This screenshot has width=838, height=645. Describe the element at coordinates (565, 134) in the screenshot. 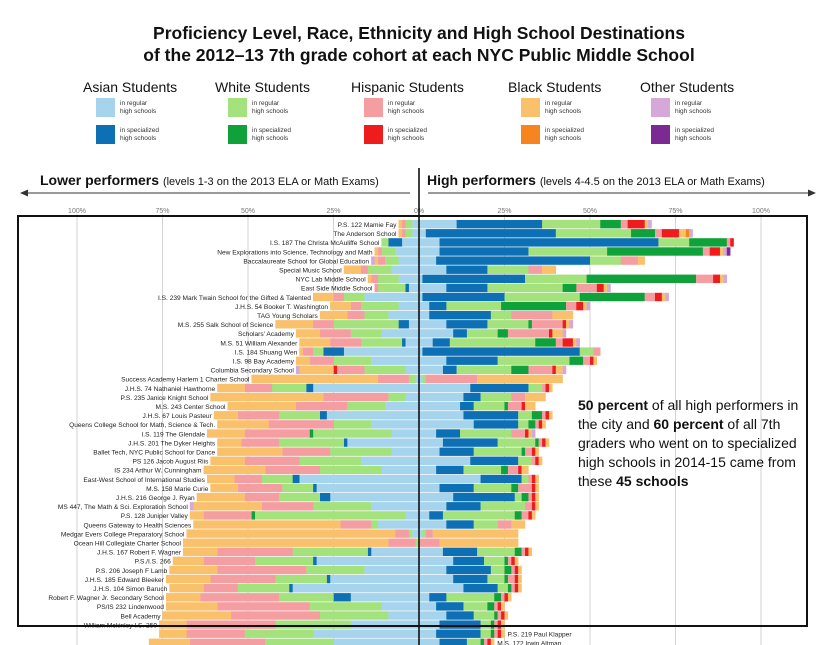

I see `legend-label-black-specialized: in specialized high schools` at that location.